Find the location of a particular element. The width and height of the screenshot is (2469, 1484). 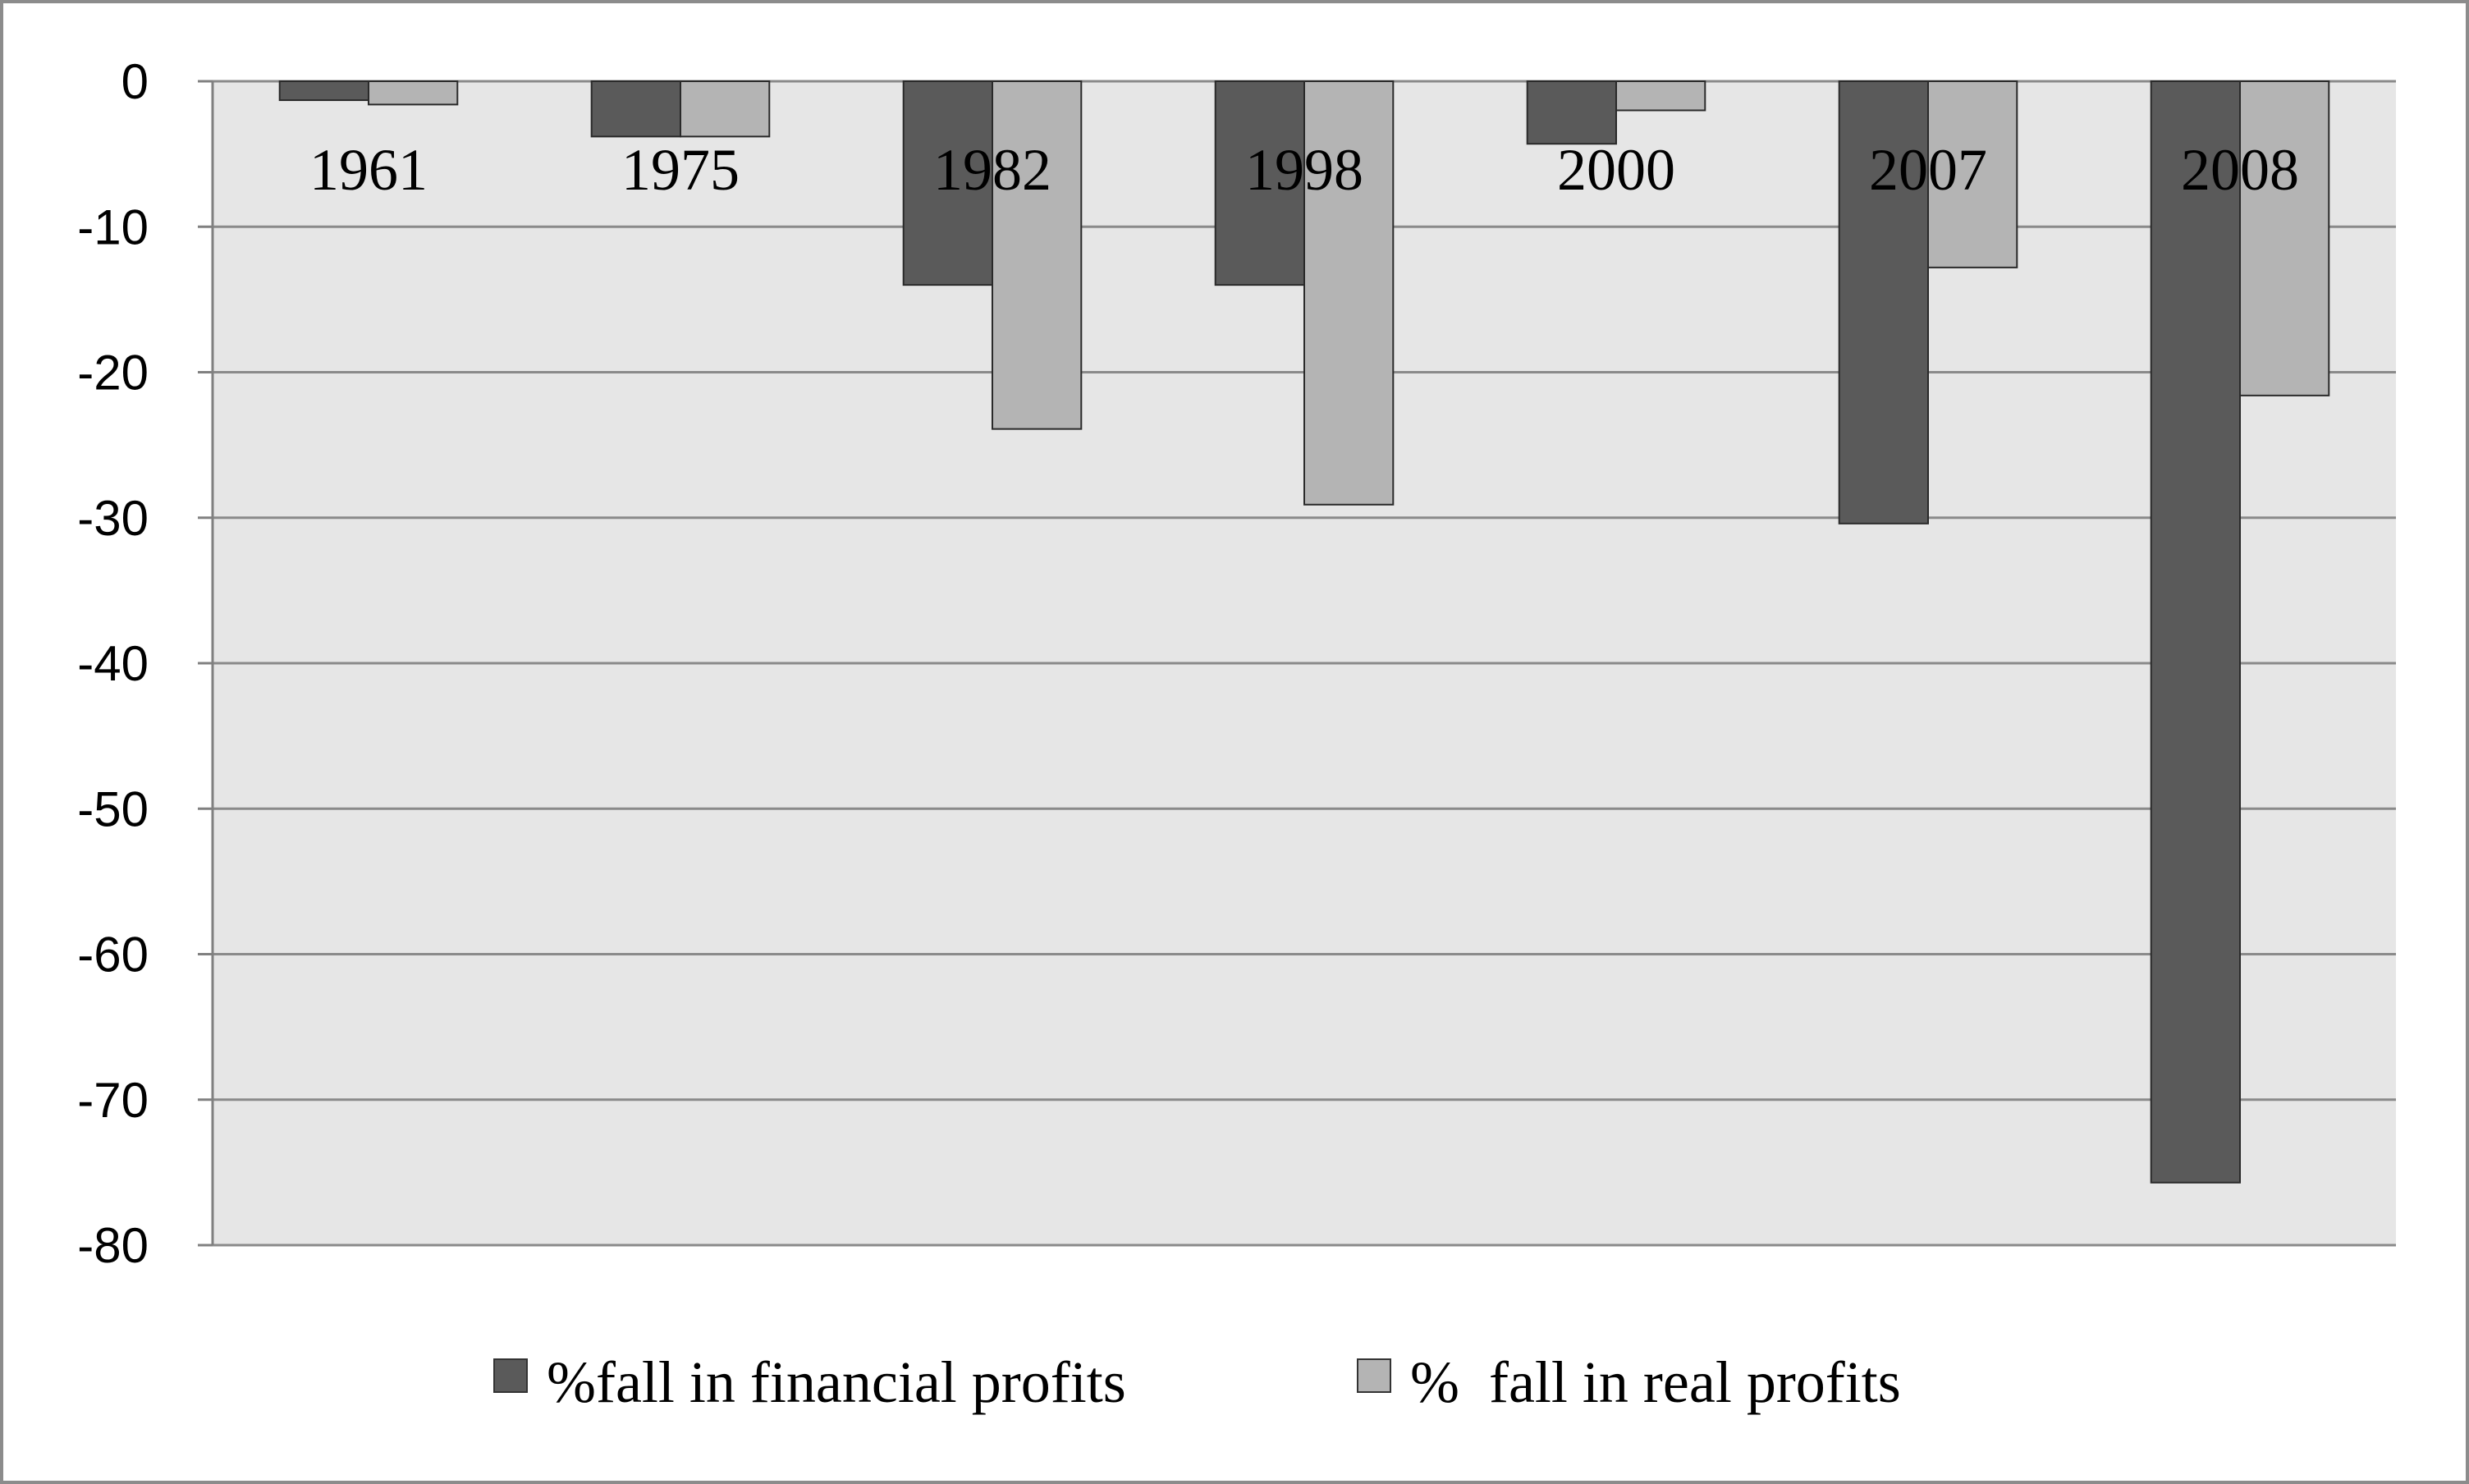

y-axis-ticks: 0 -10 -20 -30 -40 -50 -60 -70 -80 is located at coordinates (145, 663).